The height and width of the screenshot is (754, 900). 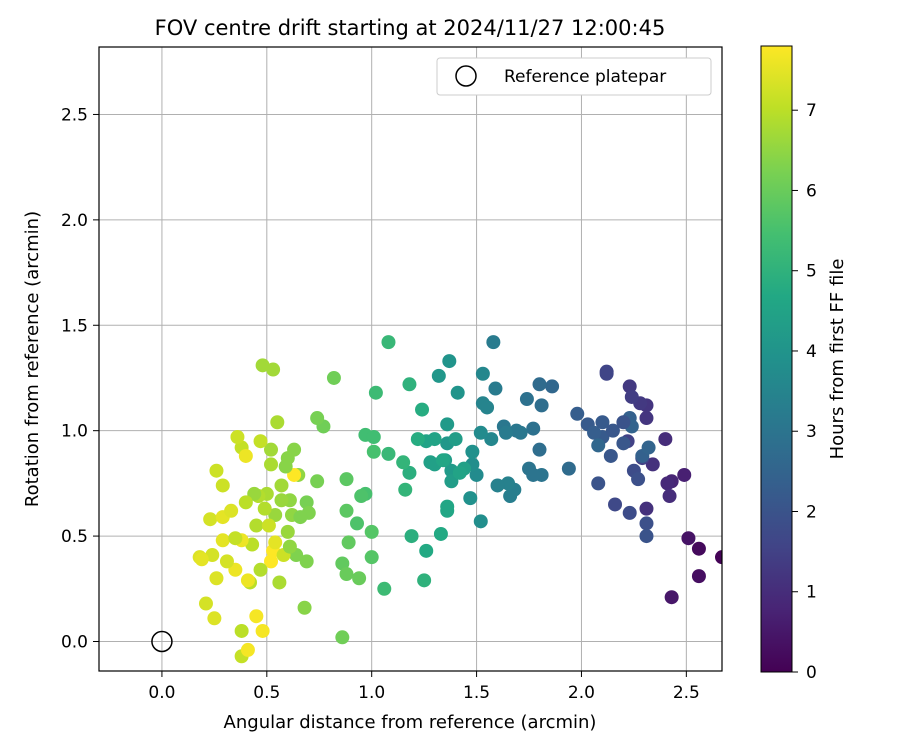 What do you see at coordinates (476, 693) in the screenshot?
I see `x-tick-label: 1.5` at bounding box center [476, 693].